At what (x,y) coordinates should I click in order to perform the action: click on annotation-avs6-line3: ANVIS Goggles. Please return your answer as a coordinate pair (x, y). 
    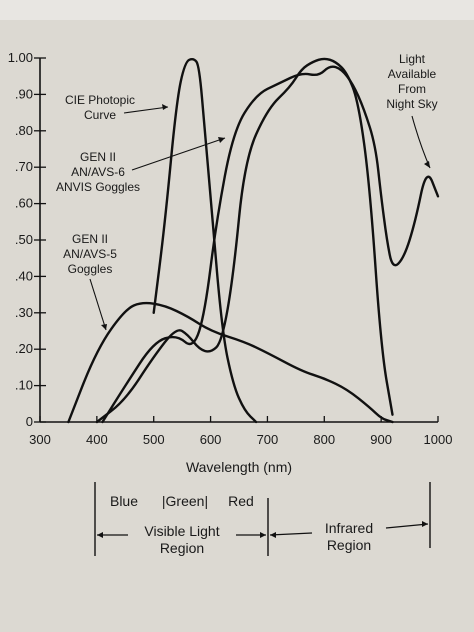
    Looking at the image, I should click on (98, 187).